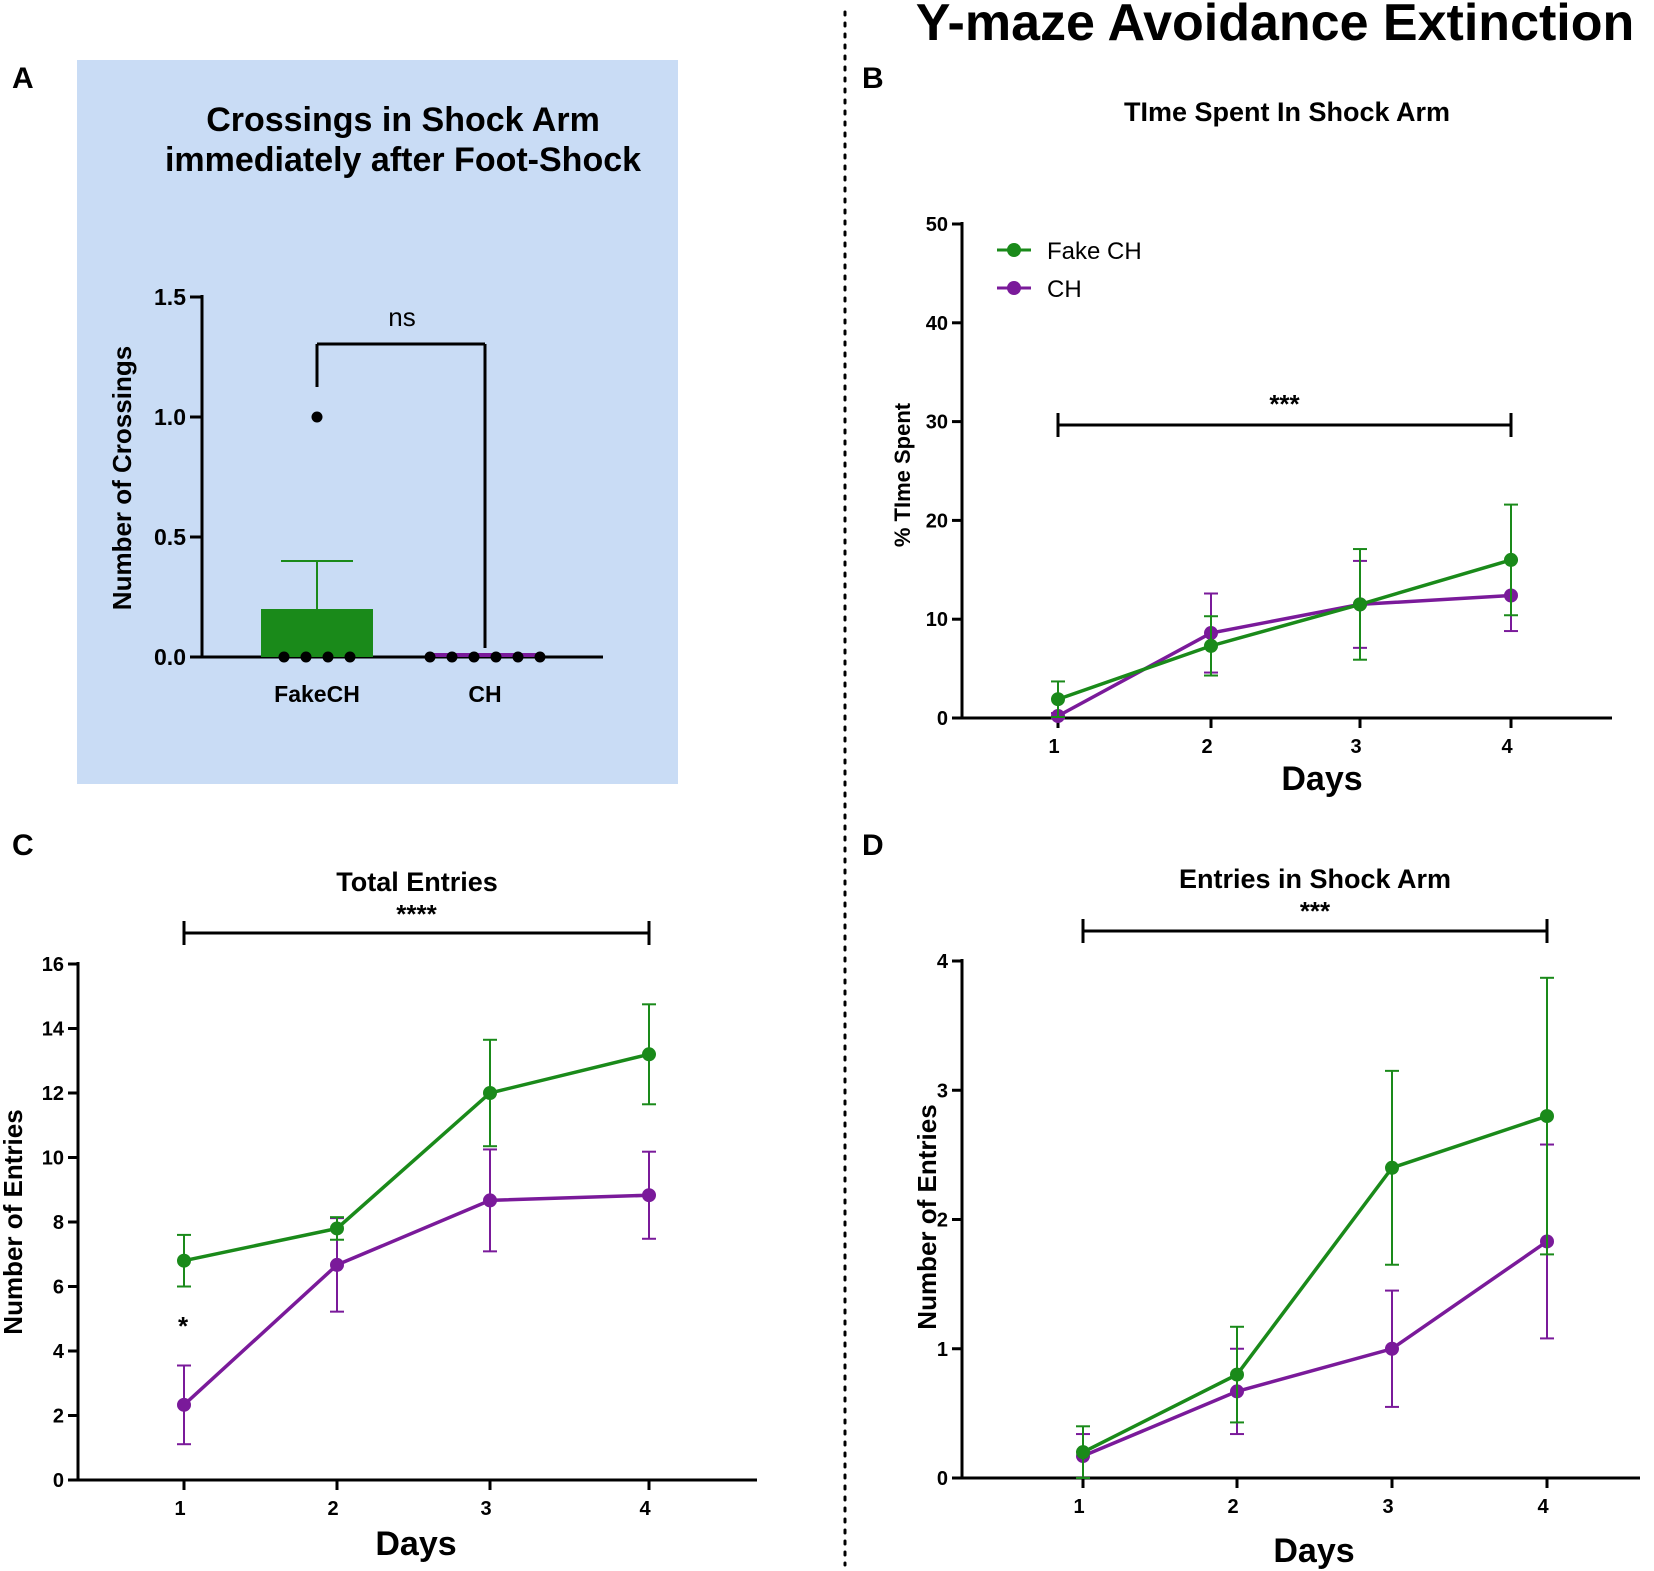  Describe the element at coordinates (1275, 26) in the screenshot. I see `figure-title: Y-maze Avoidance Extinction` at that location.